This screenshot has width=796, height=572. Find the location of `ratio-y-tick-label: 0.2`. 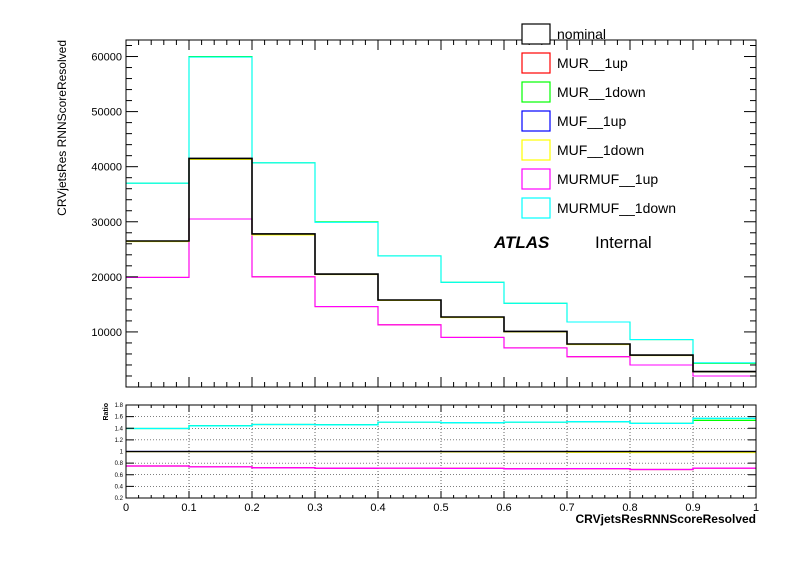

ratio-y-tick-label: 0.2 is located at coordinates (119, 499).